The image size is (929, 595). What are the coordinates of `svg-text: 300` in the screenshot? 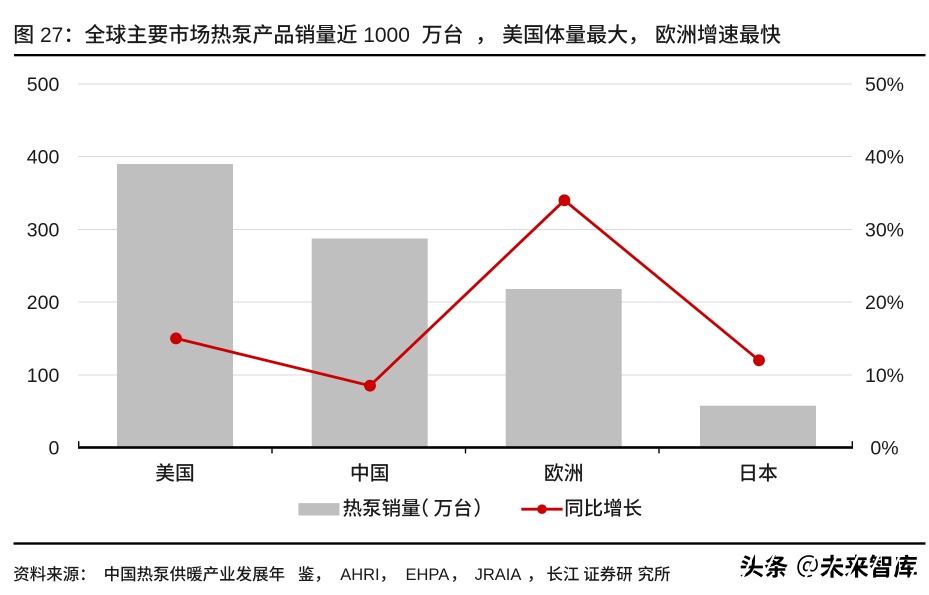 It's located at (43, 230).